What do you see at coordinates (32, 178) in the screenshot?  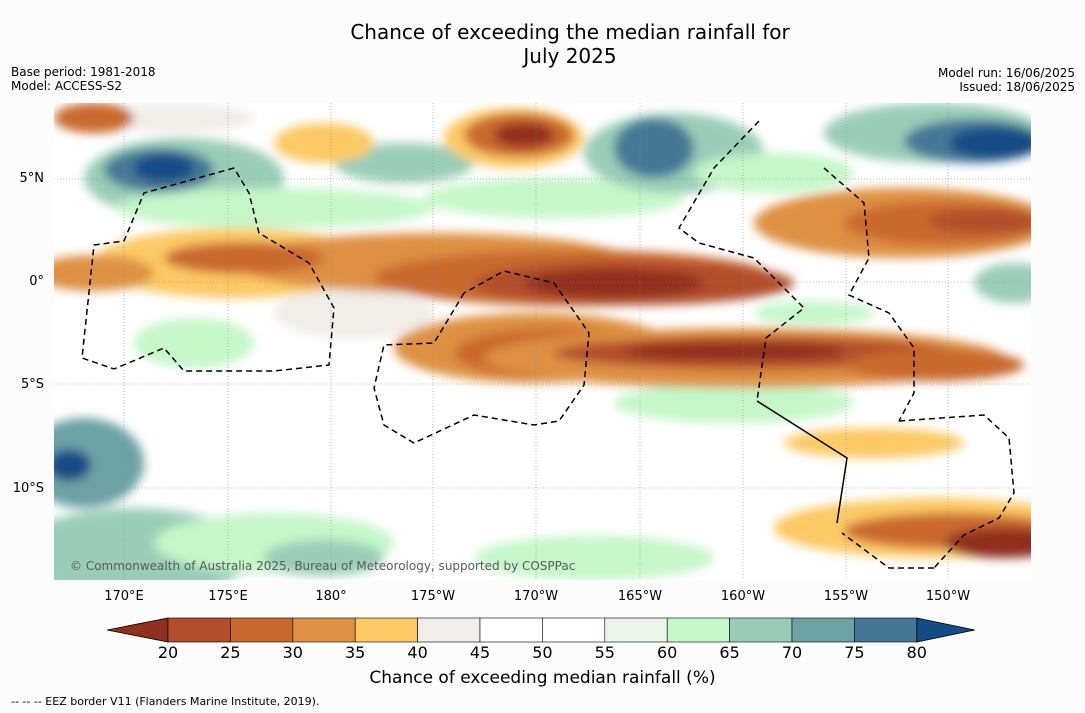 I see `lat-label-5n: 5°N` at bounding box center [32, 178].